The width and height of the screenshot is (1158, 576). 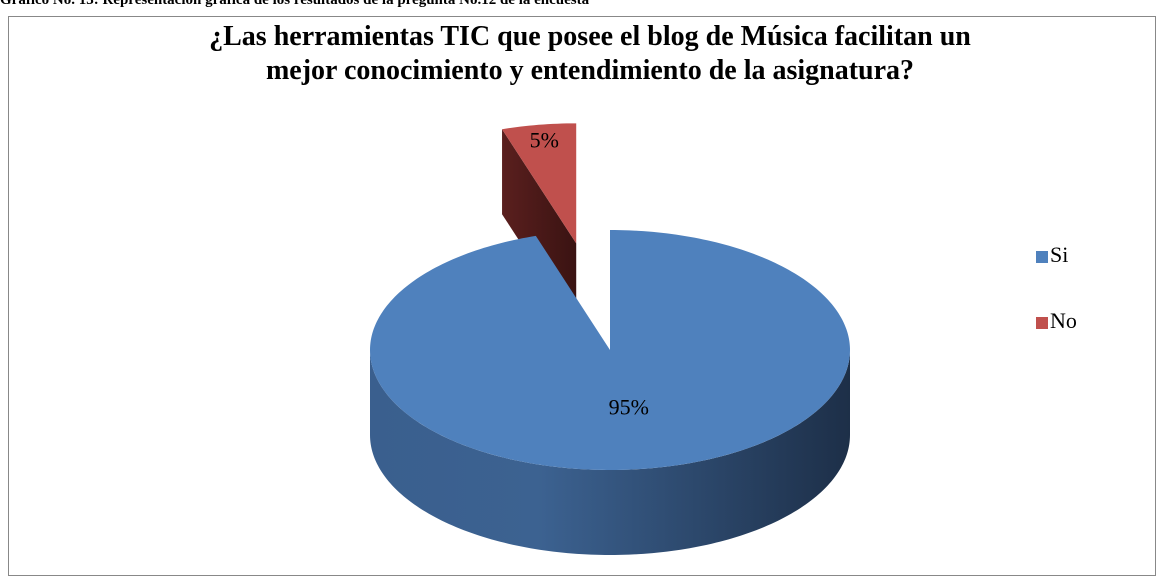 What do you see at coordinates (539, 183) in the screenshot?
I see `slice` at bounding box center [539, 183].